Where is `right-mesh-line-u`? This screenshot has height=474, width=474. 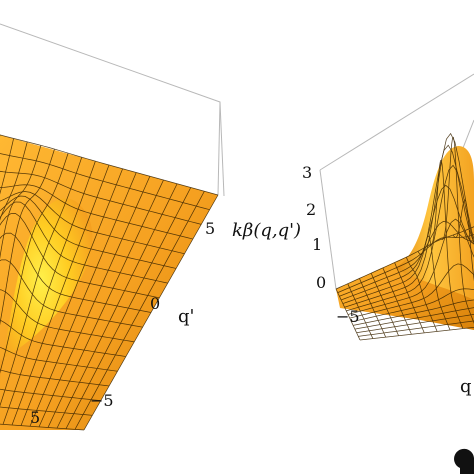 right-mesh-line-u is located at coordinates (457, 230).